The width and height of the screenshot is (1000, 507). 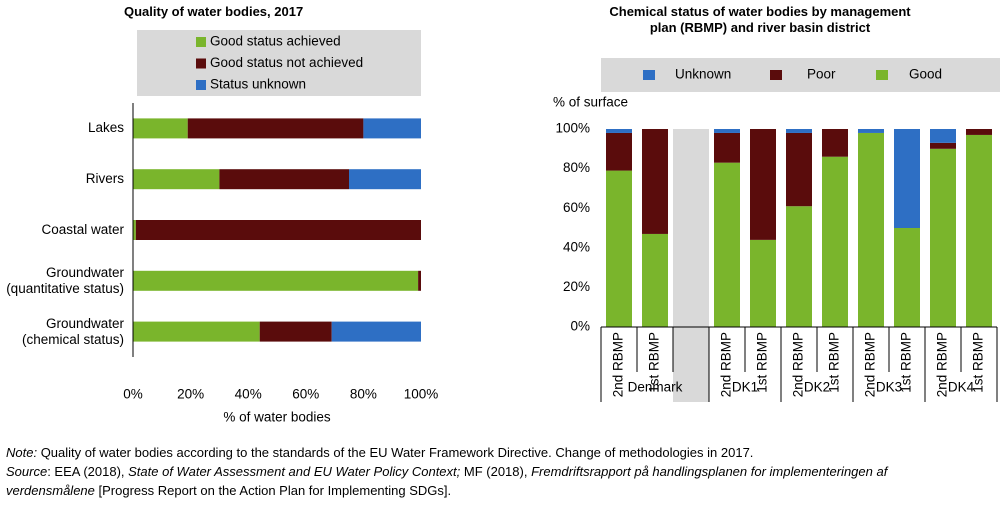 What do you see at coordinates (248, 394) in the screenshot?
I see `x-tick-label: 40%` at bounding box center [248, 394].